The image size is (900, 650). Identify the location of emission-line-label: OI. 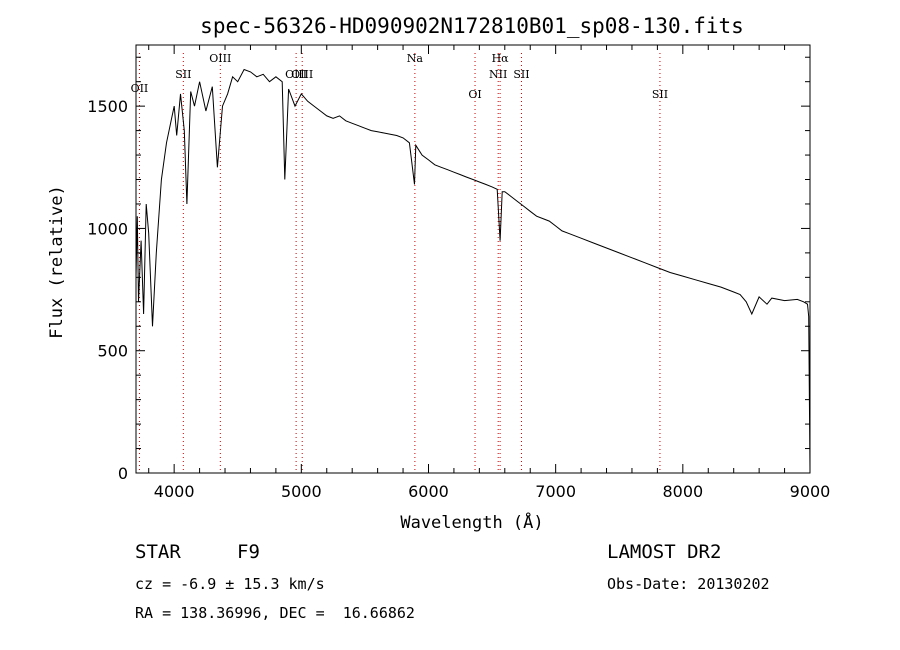
(474, 94).